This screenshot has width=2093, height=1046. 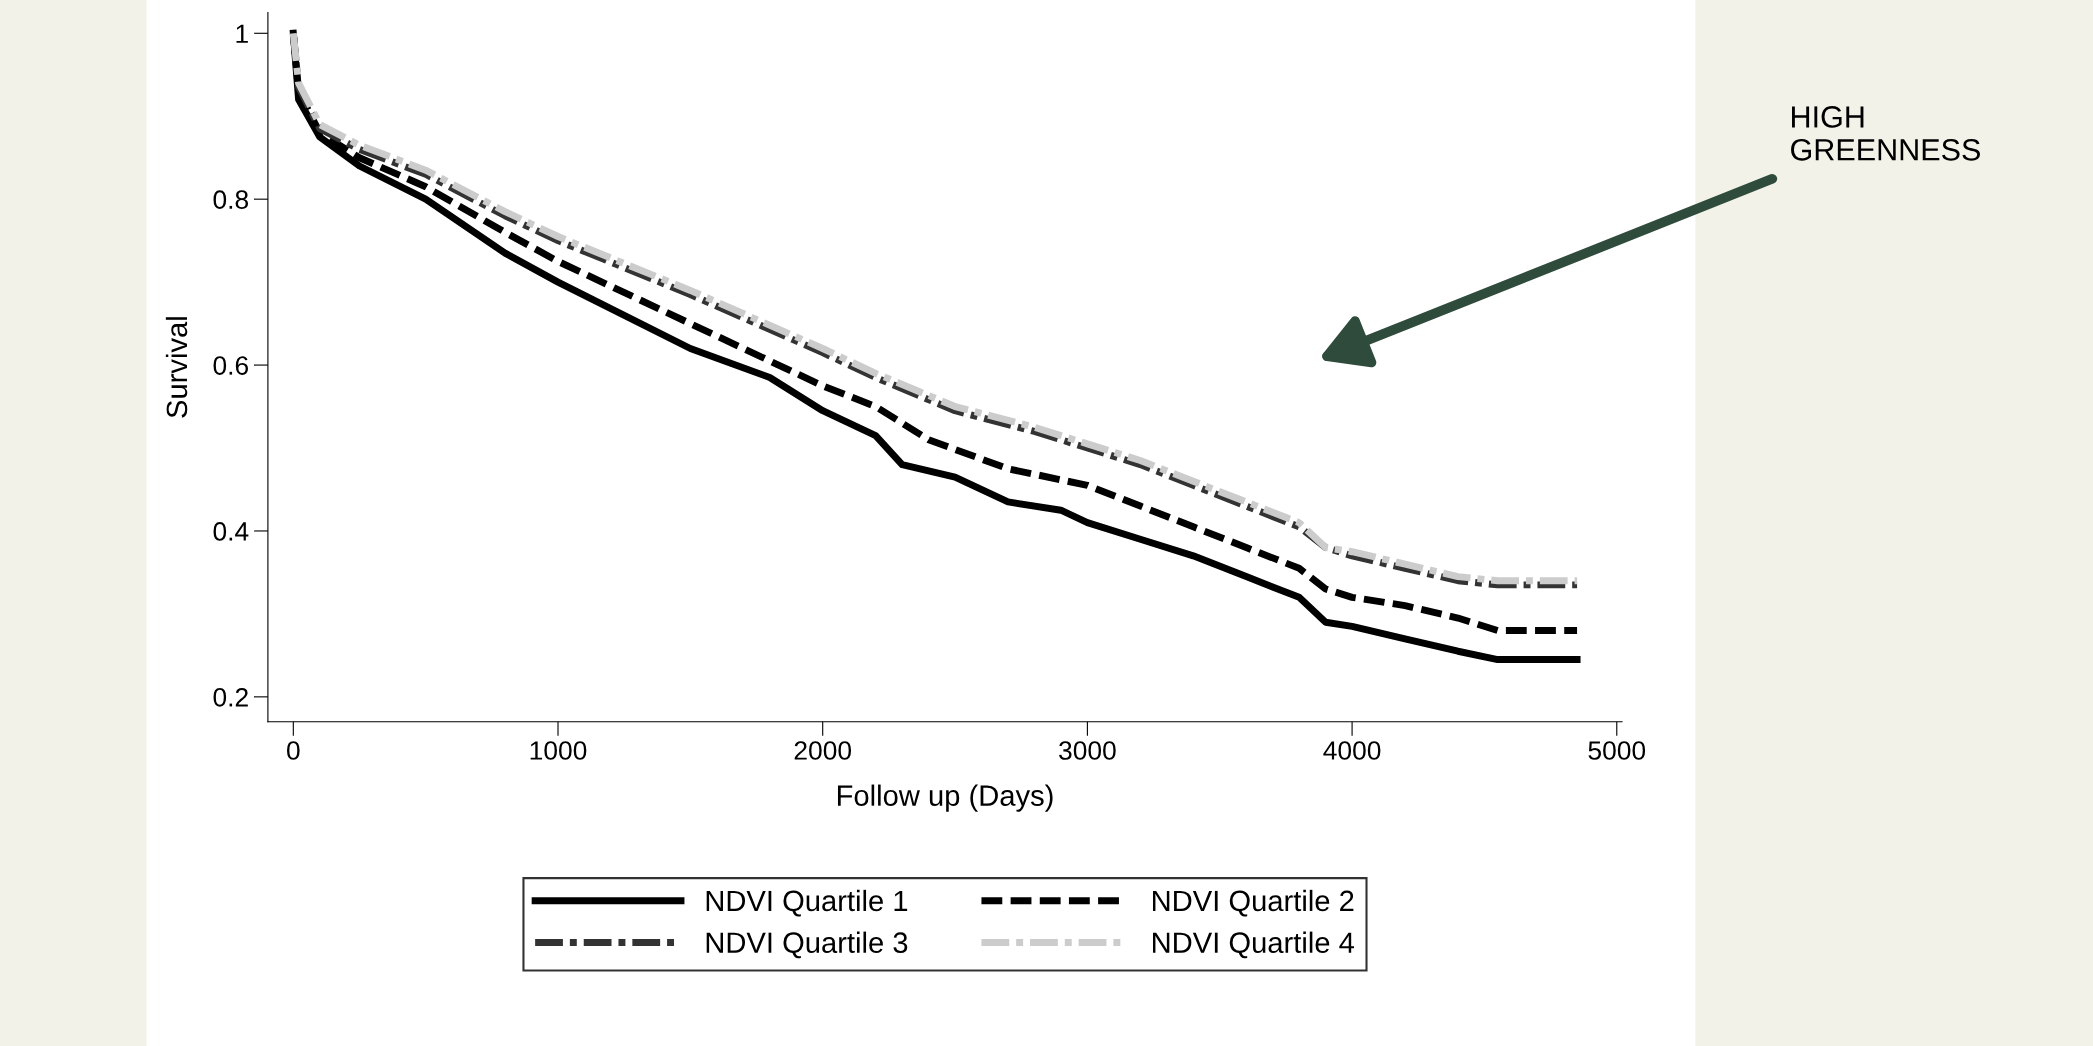 I want to click on x-tick-label: 4000, so click(x=1352, y=750).